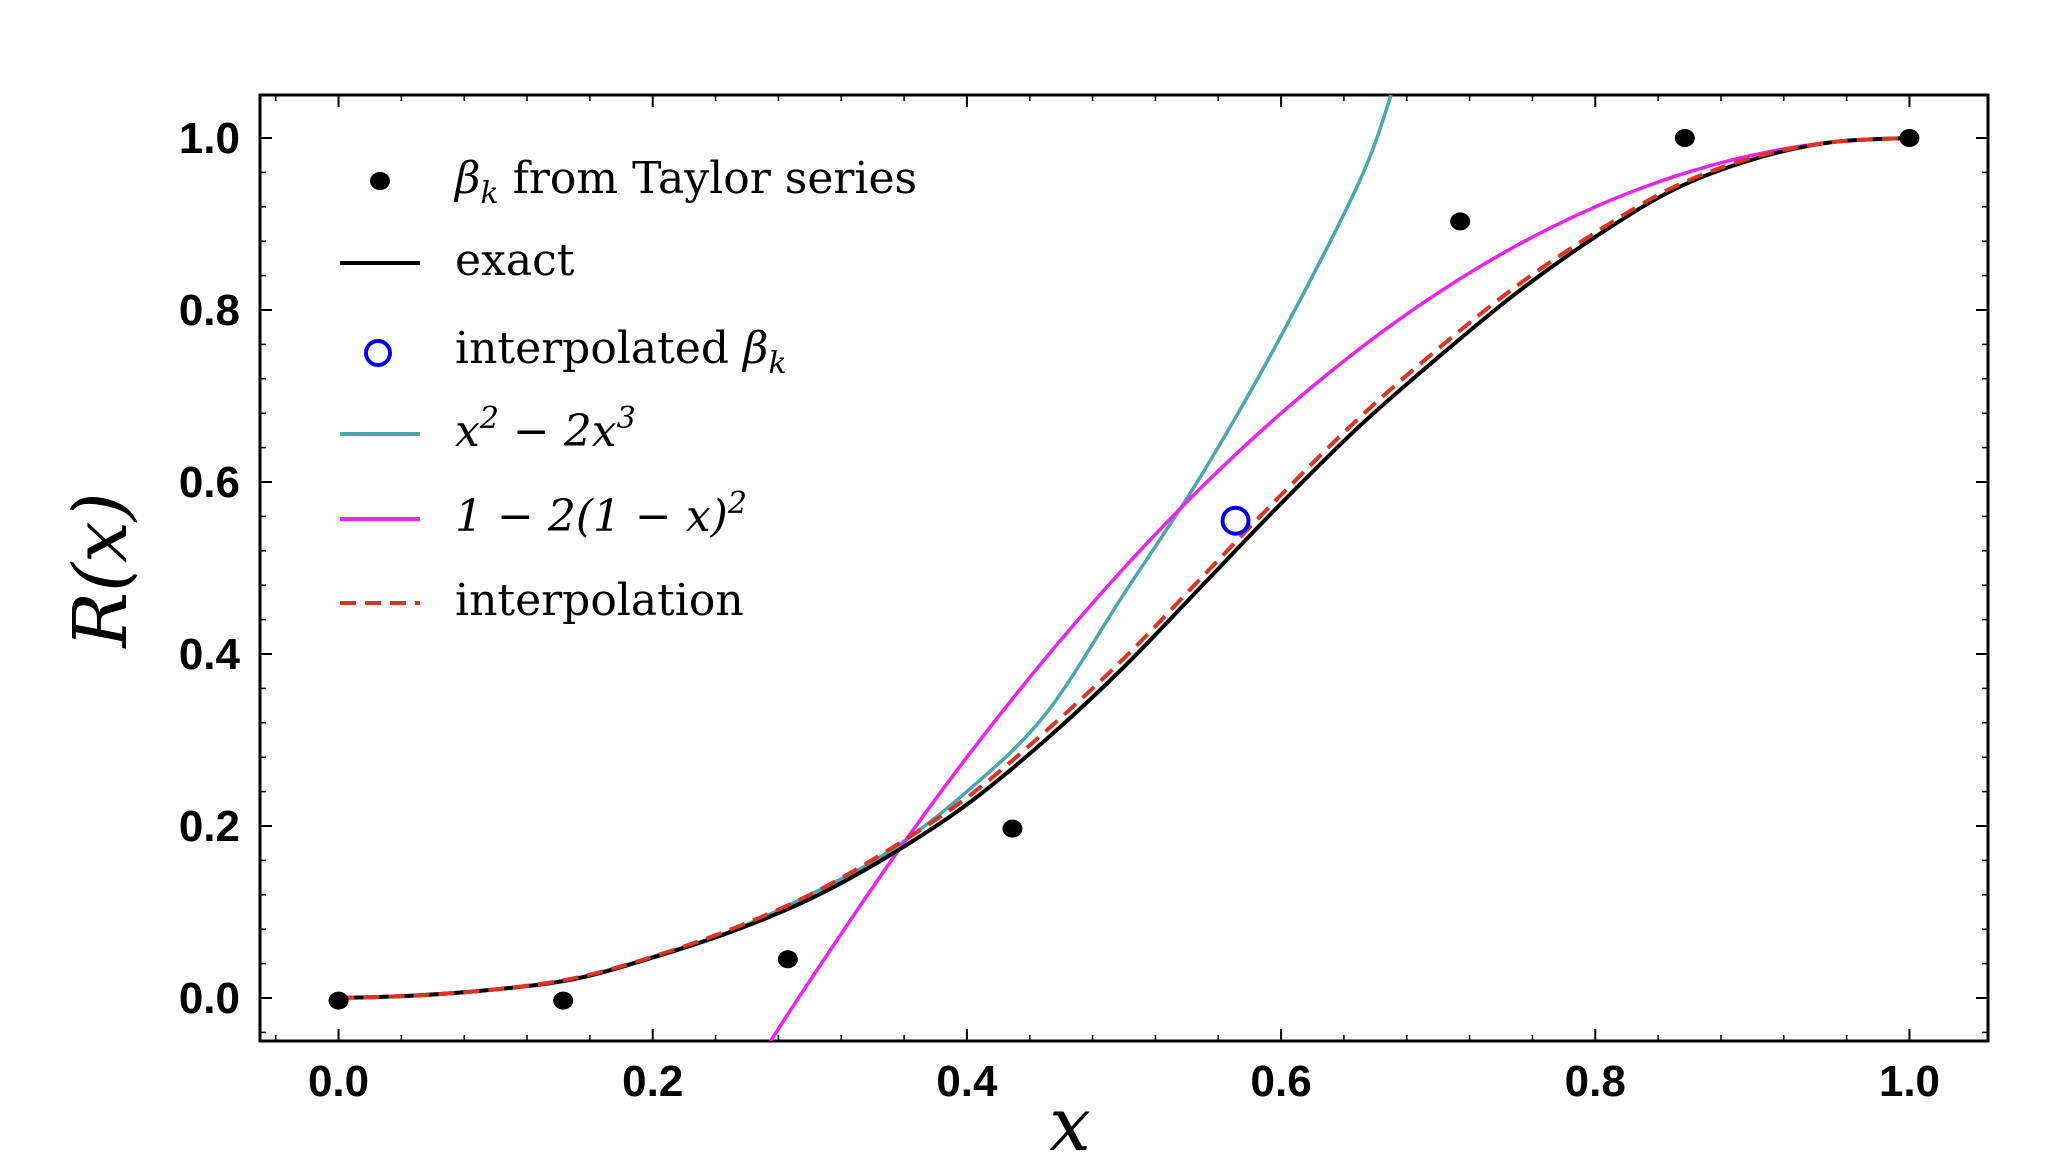  Describe the element at coordinates (101, 570) in the screenshot. I see `y-axis-label: R(x)` at that location.